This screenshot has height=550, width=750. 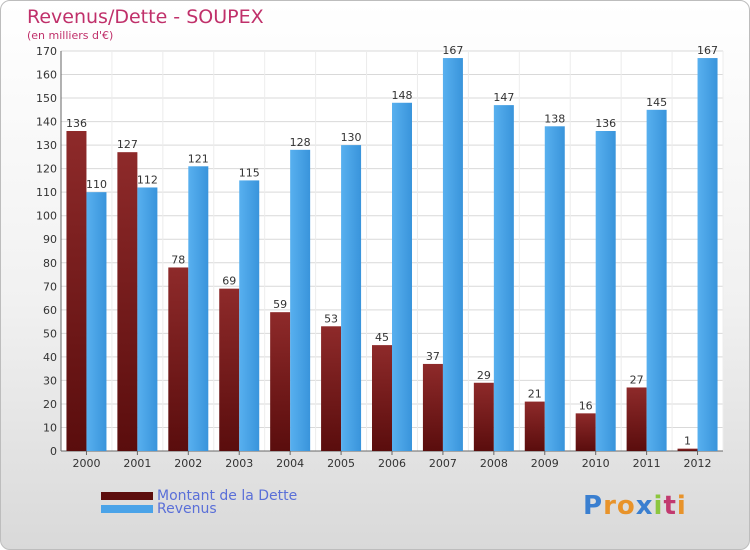 What do you see at coordinates (50, 286) in the screenshot?
I see `y-tick-label: 70` at bounding box center [50, 286].